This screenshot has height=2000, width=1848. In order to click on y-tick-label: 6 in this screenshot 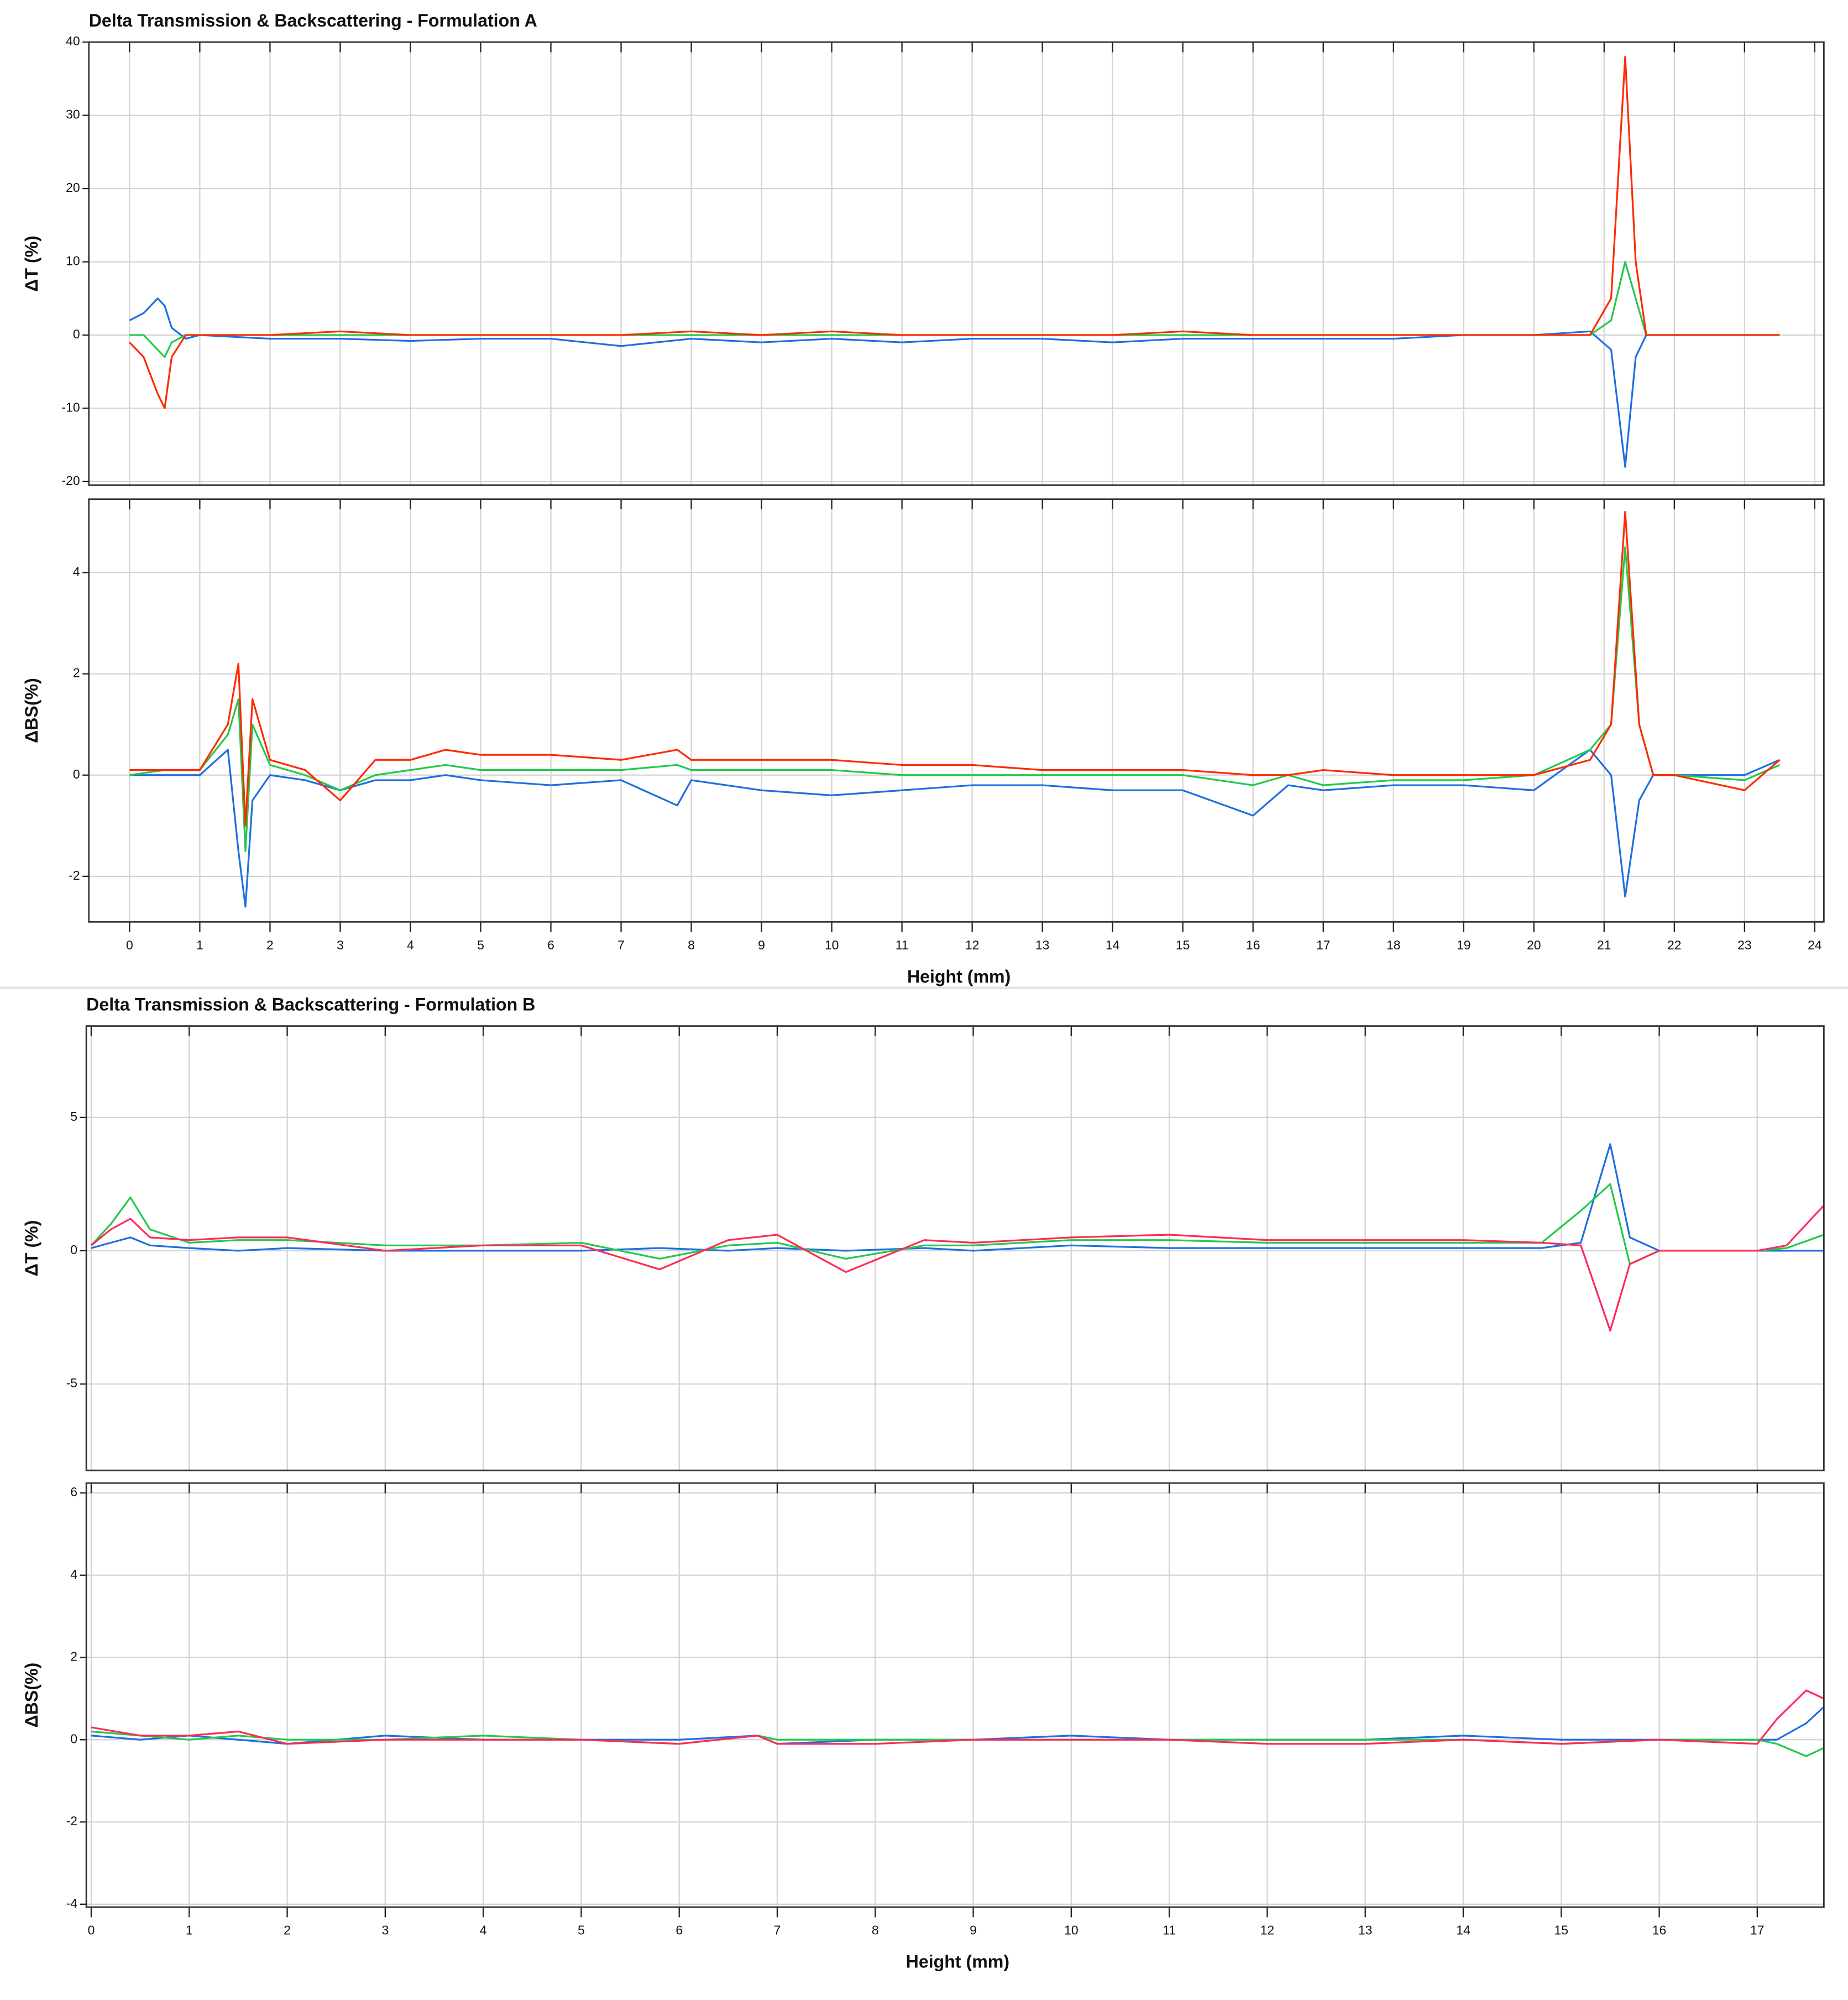, I will do `click(73, 1492)`.